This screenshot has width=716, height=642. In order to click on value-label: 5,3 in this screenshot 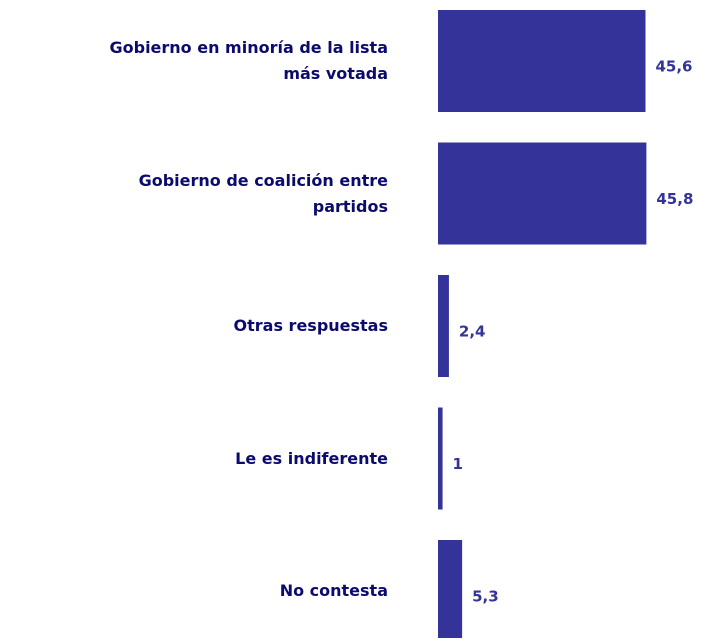, I will do `click(485, 597)`.